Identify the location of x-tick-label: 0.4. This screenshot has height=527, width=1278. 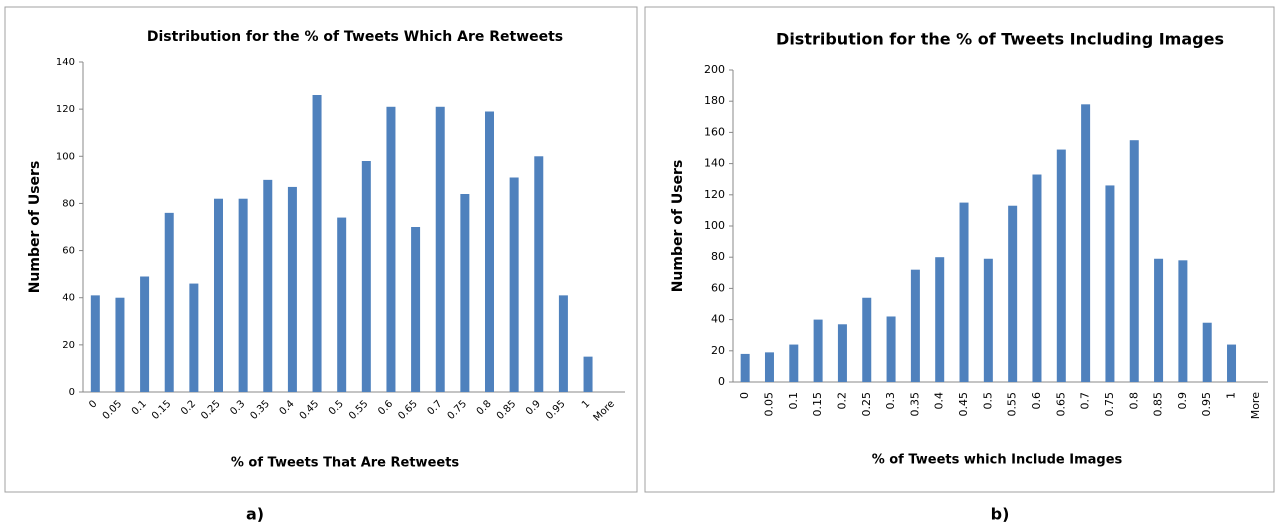
(939, 401).